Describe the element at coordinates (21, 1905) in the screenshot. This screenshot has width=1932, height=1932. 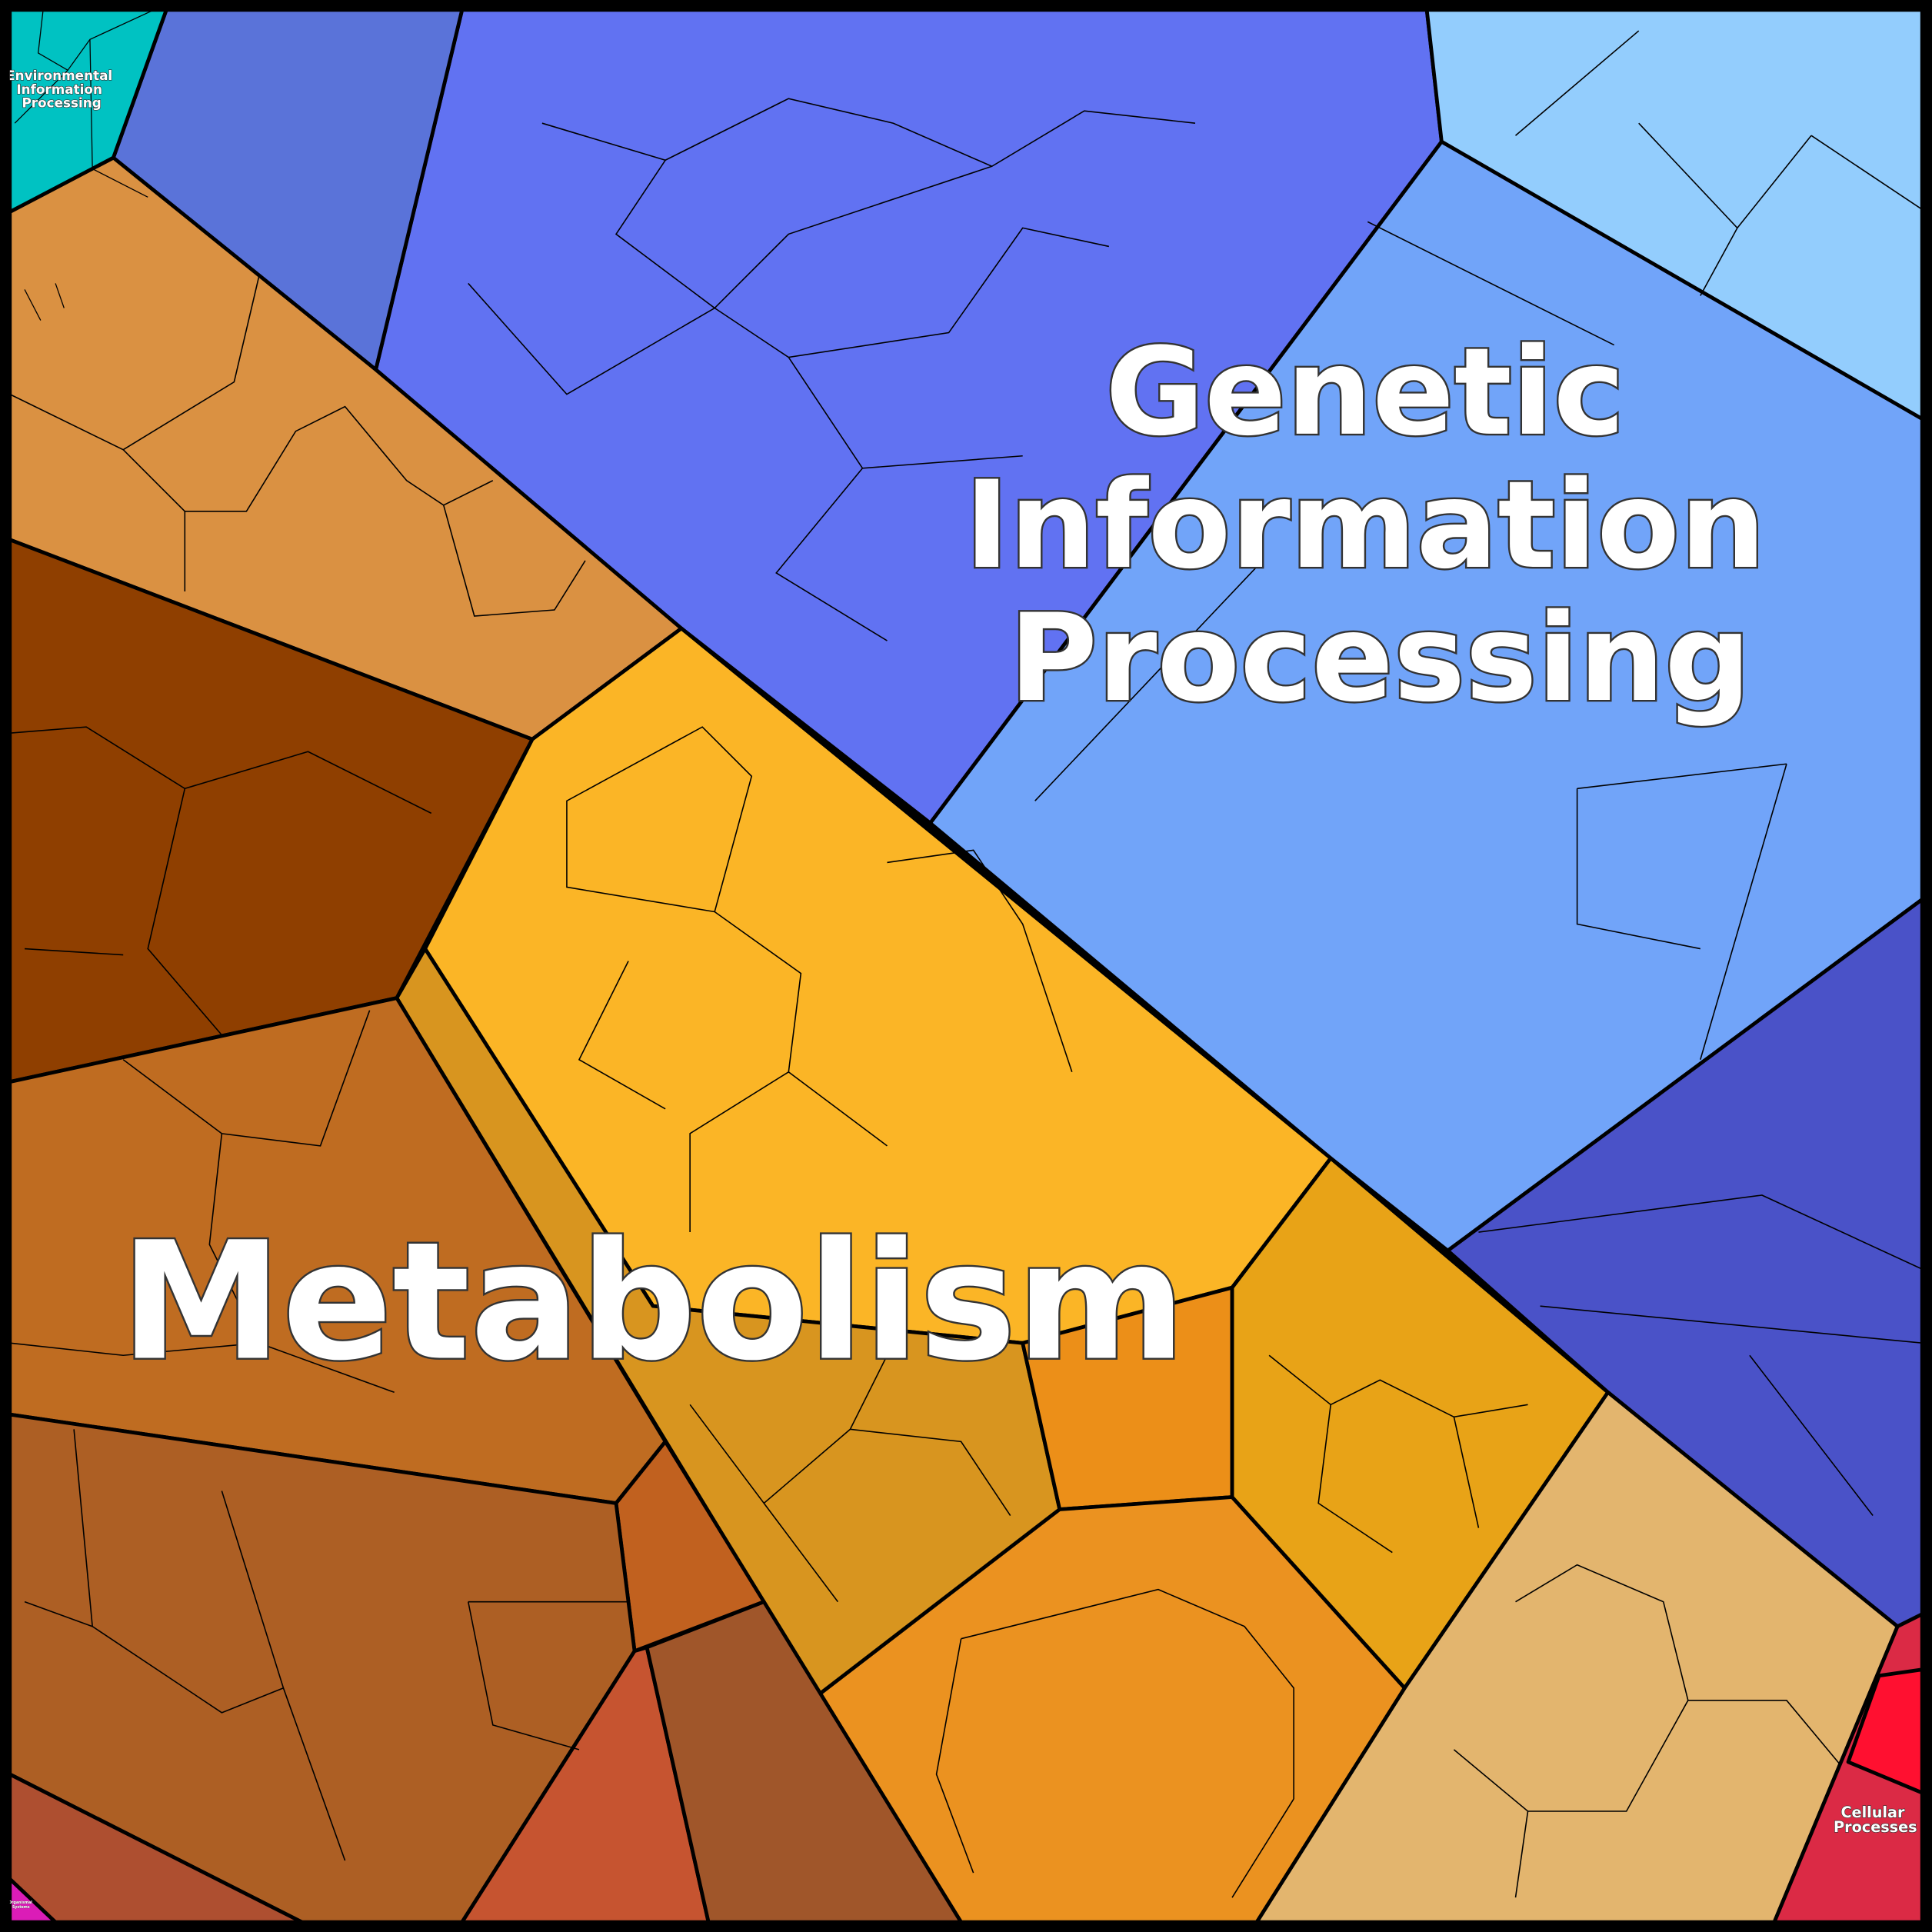
I see `label-organismal: Organismal Systems` at that location.